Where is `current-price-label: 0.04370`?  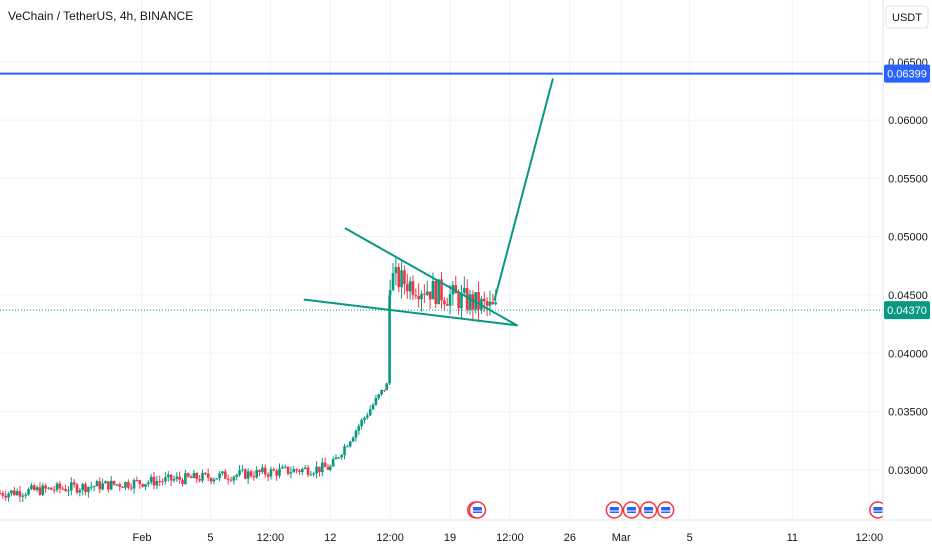 current-price-label: 0.04370 is located at coordinates (907, 311).